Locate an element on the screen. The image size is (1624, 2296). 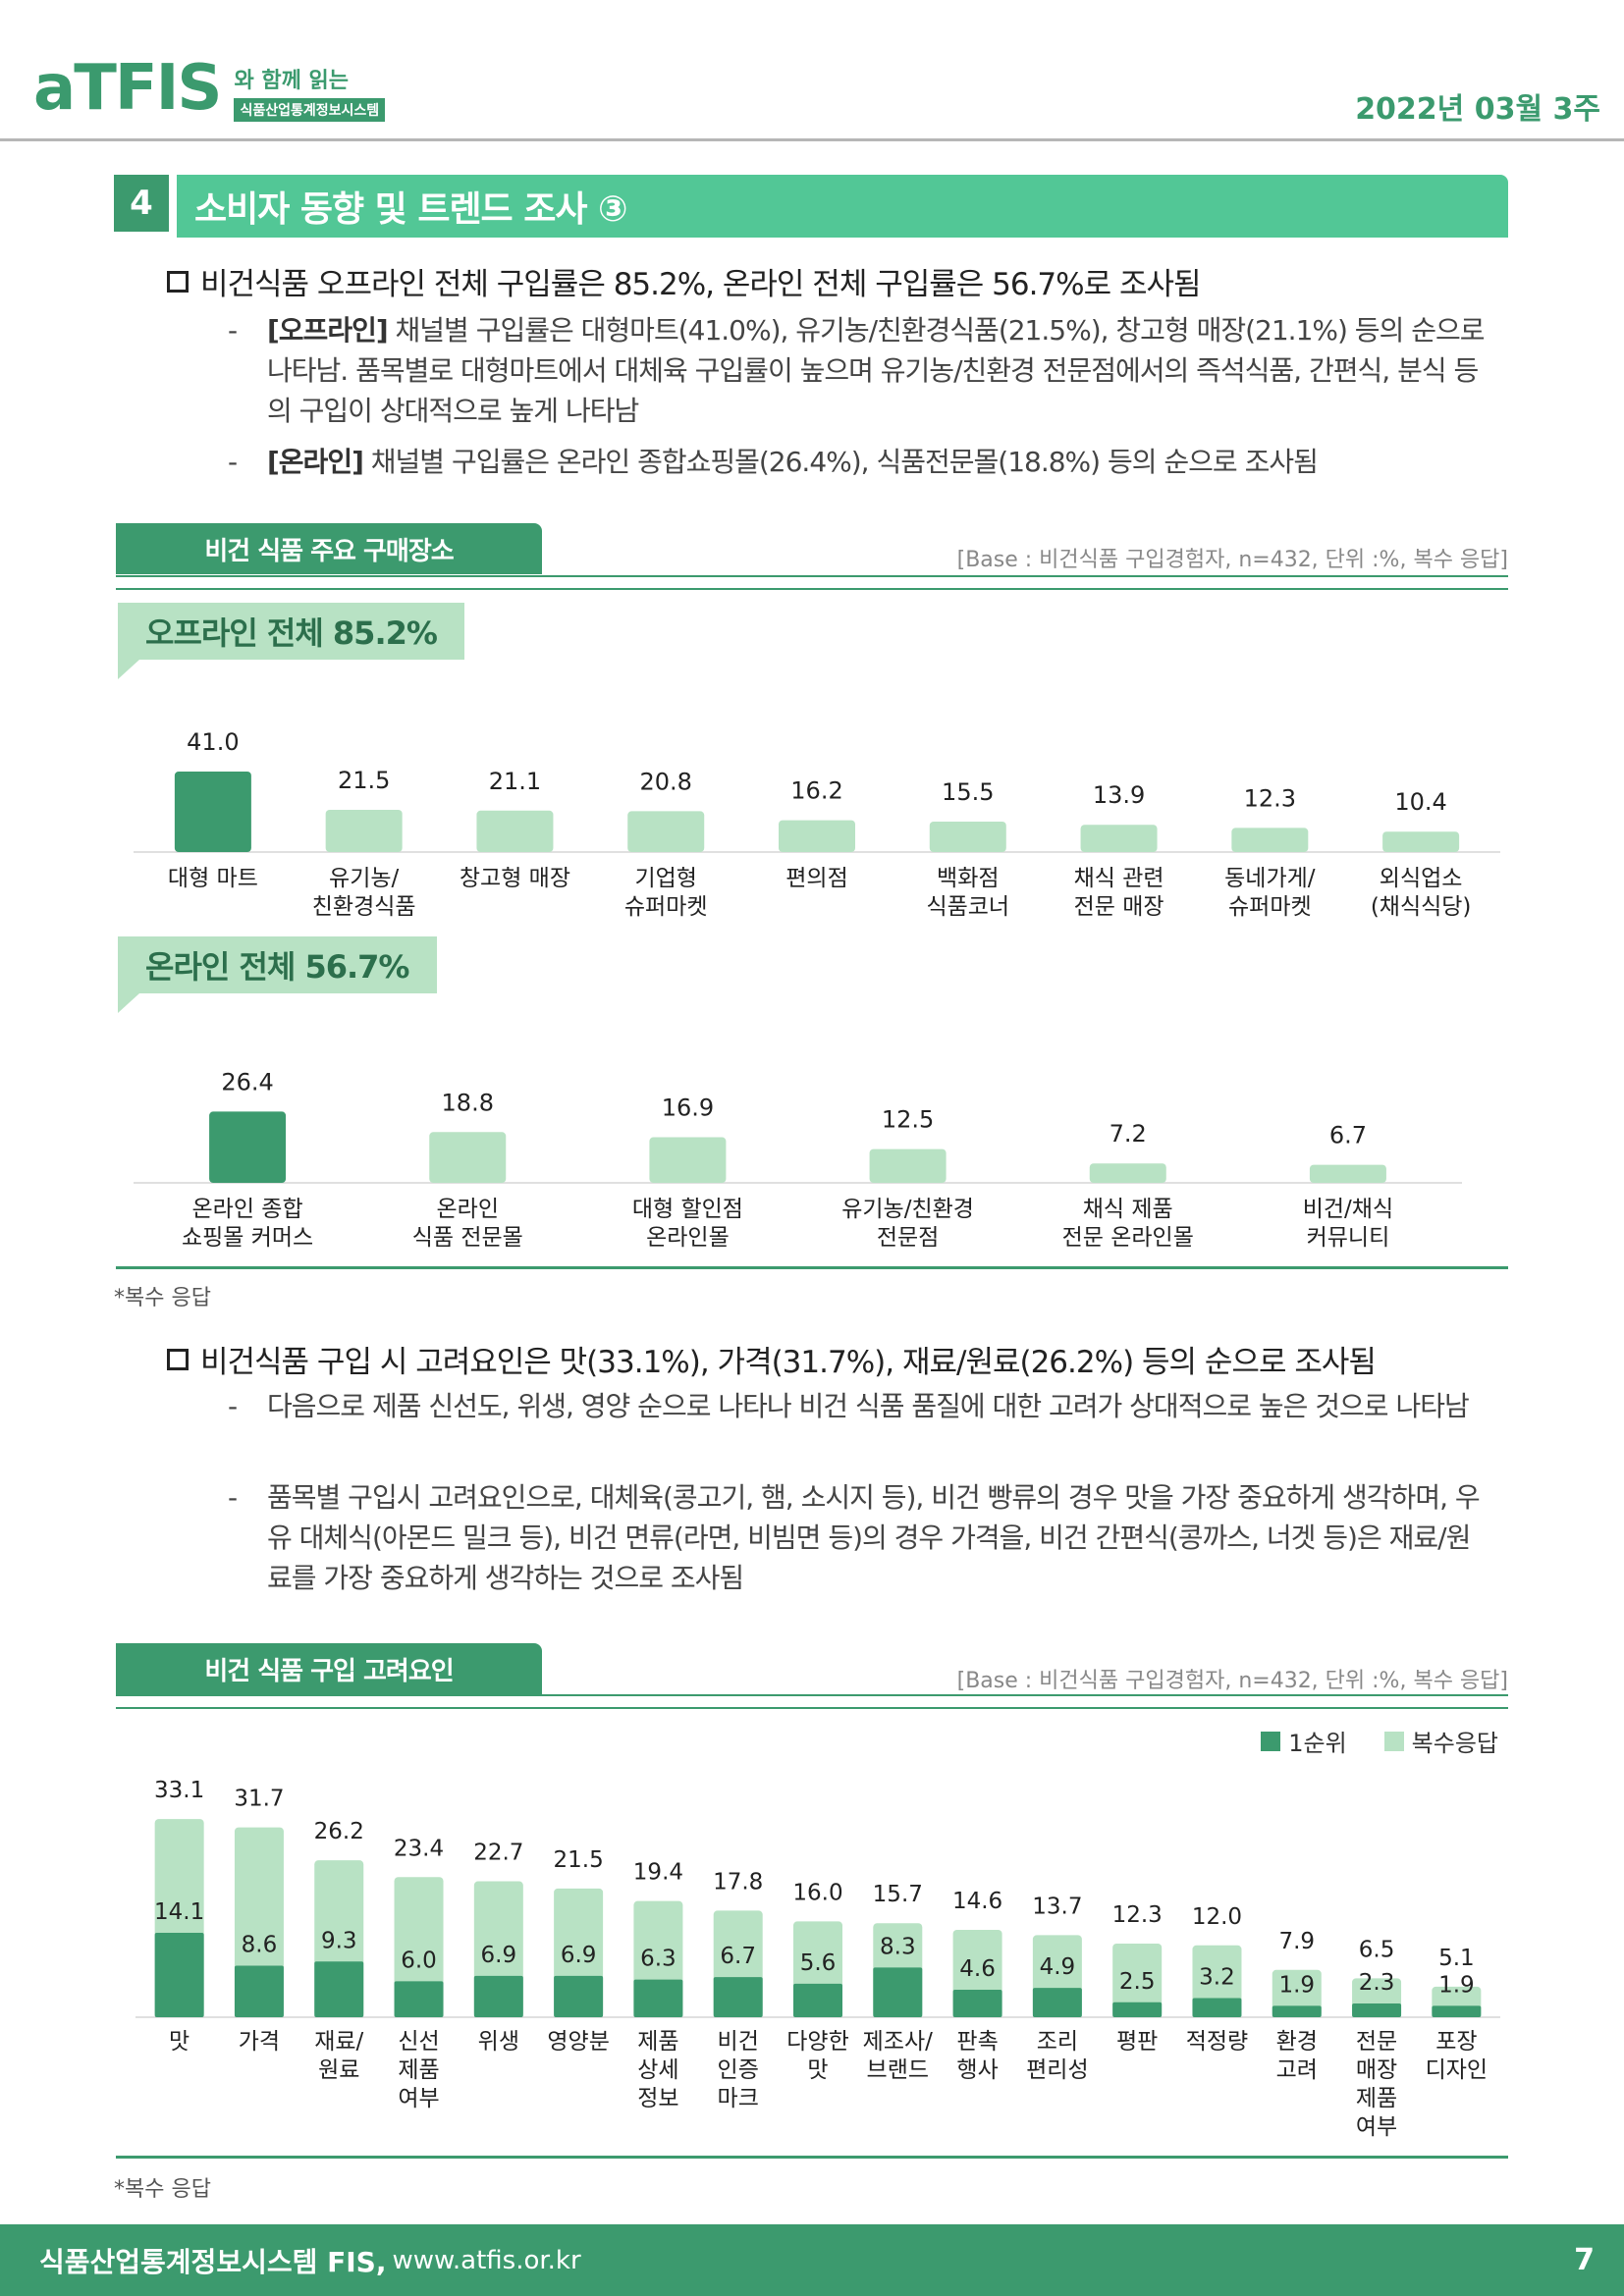
page-footer: 식품산업통계정보시스템 FIS, www.atfis.or.kr 7 is located at coordinates (812, 2260).